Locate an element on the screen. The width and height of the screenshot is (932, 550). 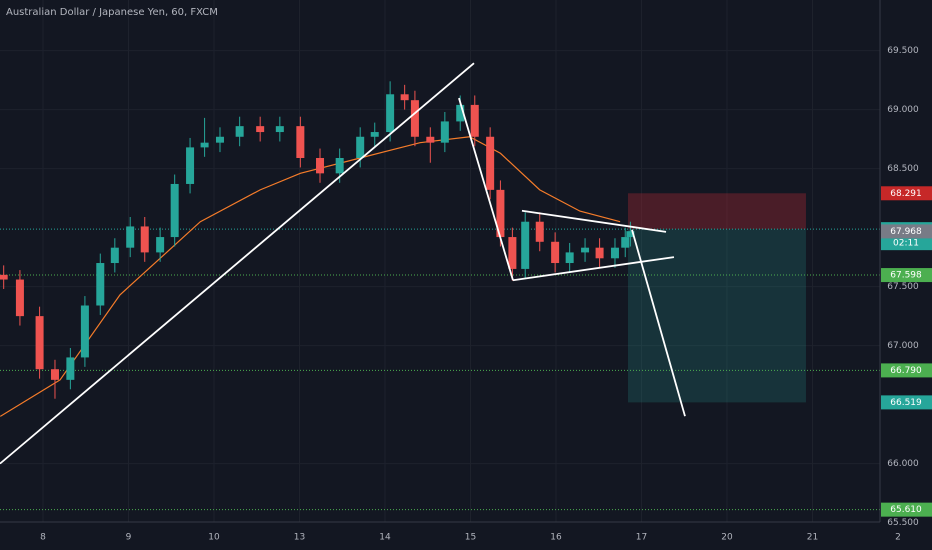
y-tick-label: 65.500 is located at coordinates (903, 523).